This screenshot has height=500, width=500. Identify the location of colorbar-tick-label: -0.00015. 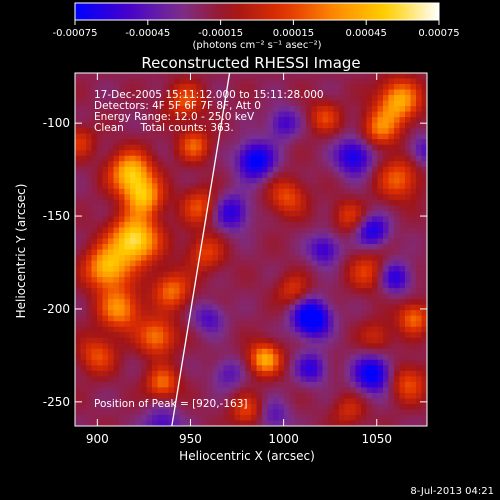
(220, 33).